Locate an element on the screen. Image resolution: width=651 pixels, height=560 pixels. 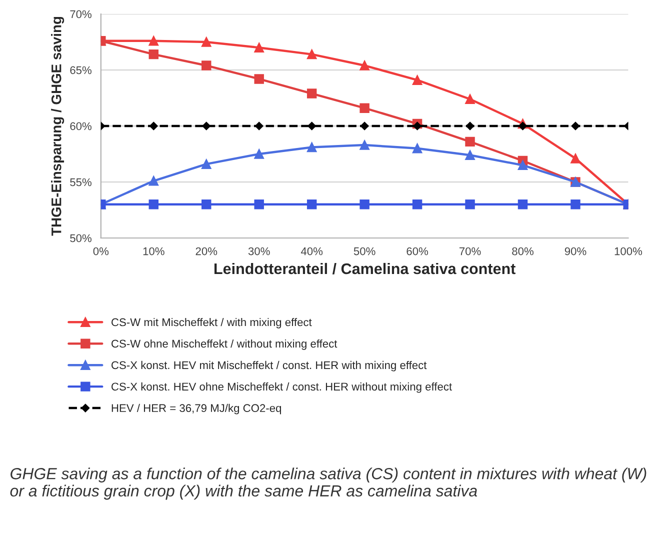
y-axis-title: THGE-Einsparung / GHGE saving is located at coordinates (57, 126).